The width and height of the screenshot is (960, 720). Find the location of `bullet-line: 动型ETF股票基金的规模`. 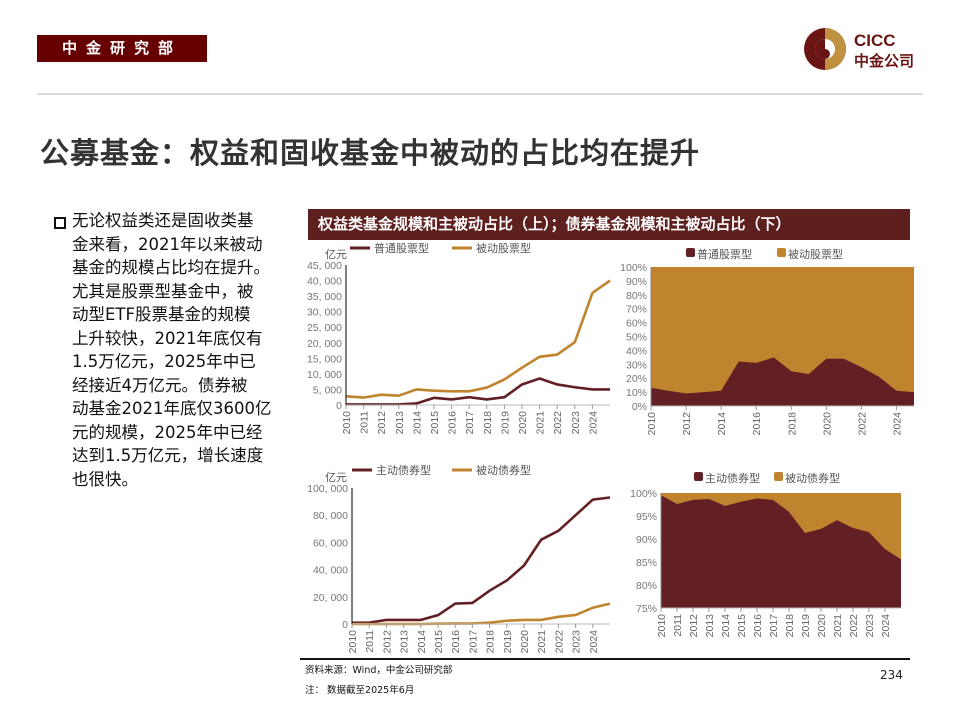

bullet-line: 动型ETF股票基金的规模 is located at coordinates (161, 314).